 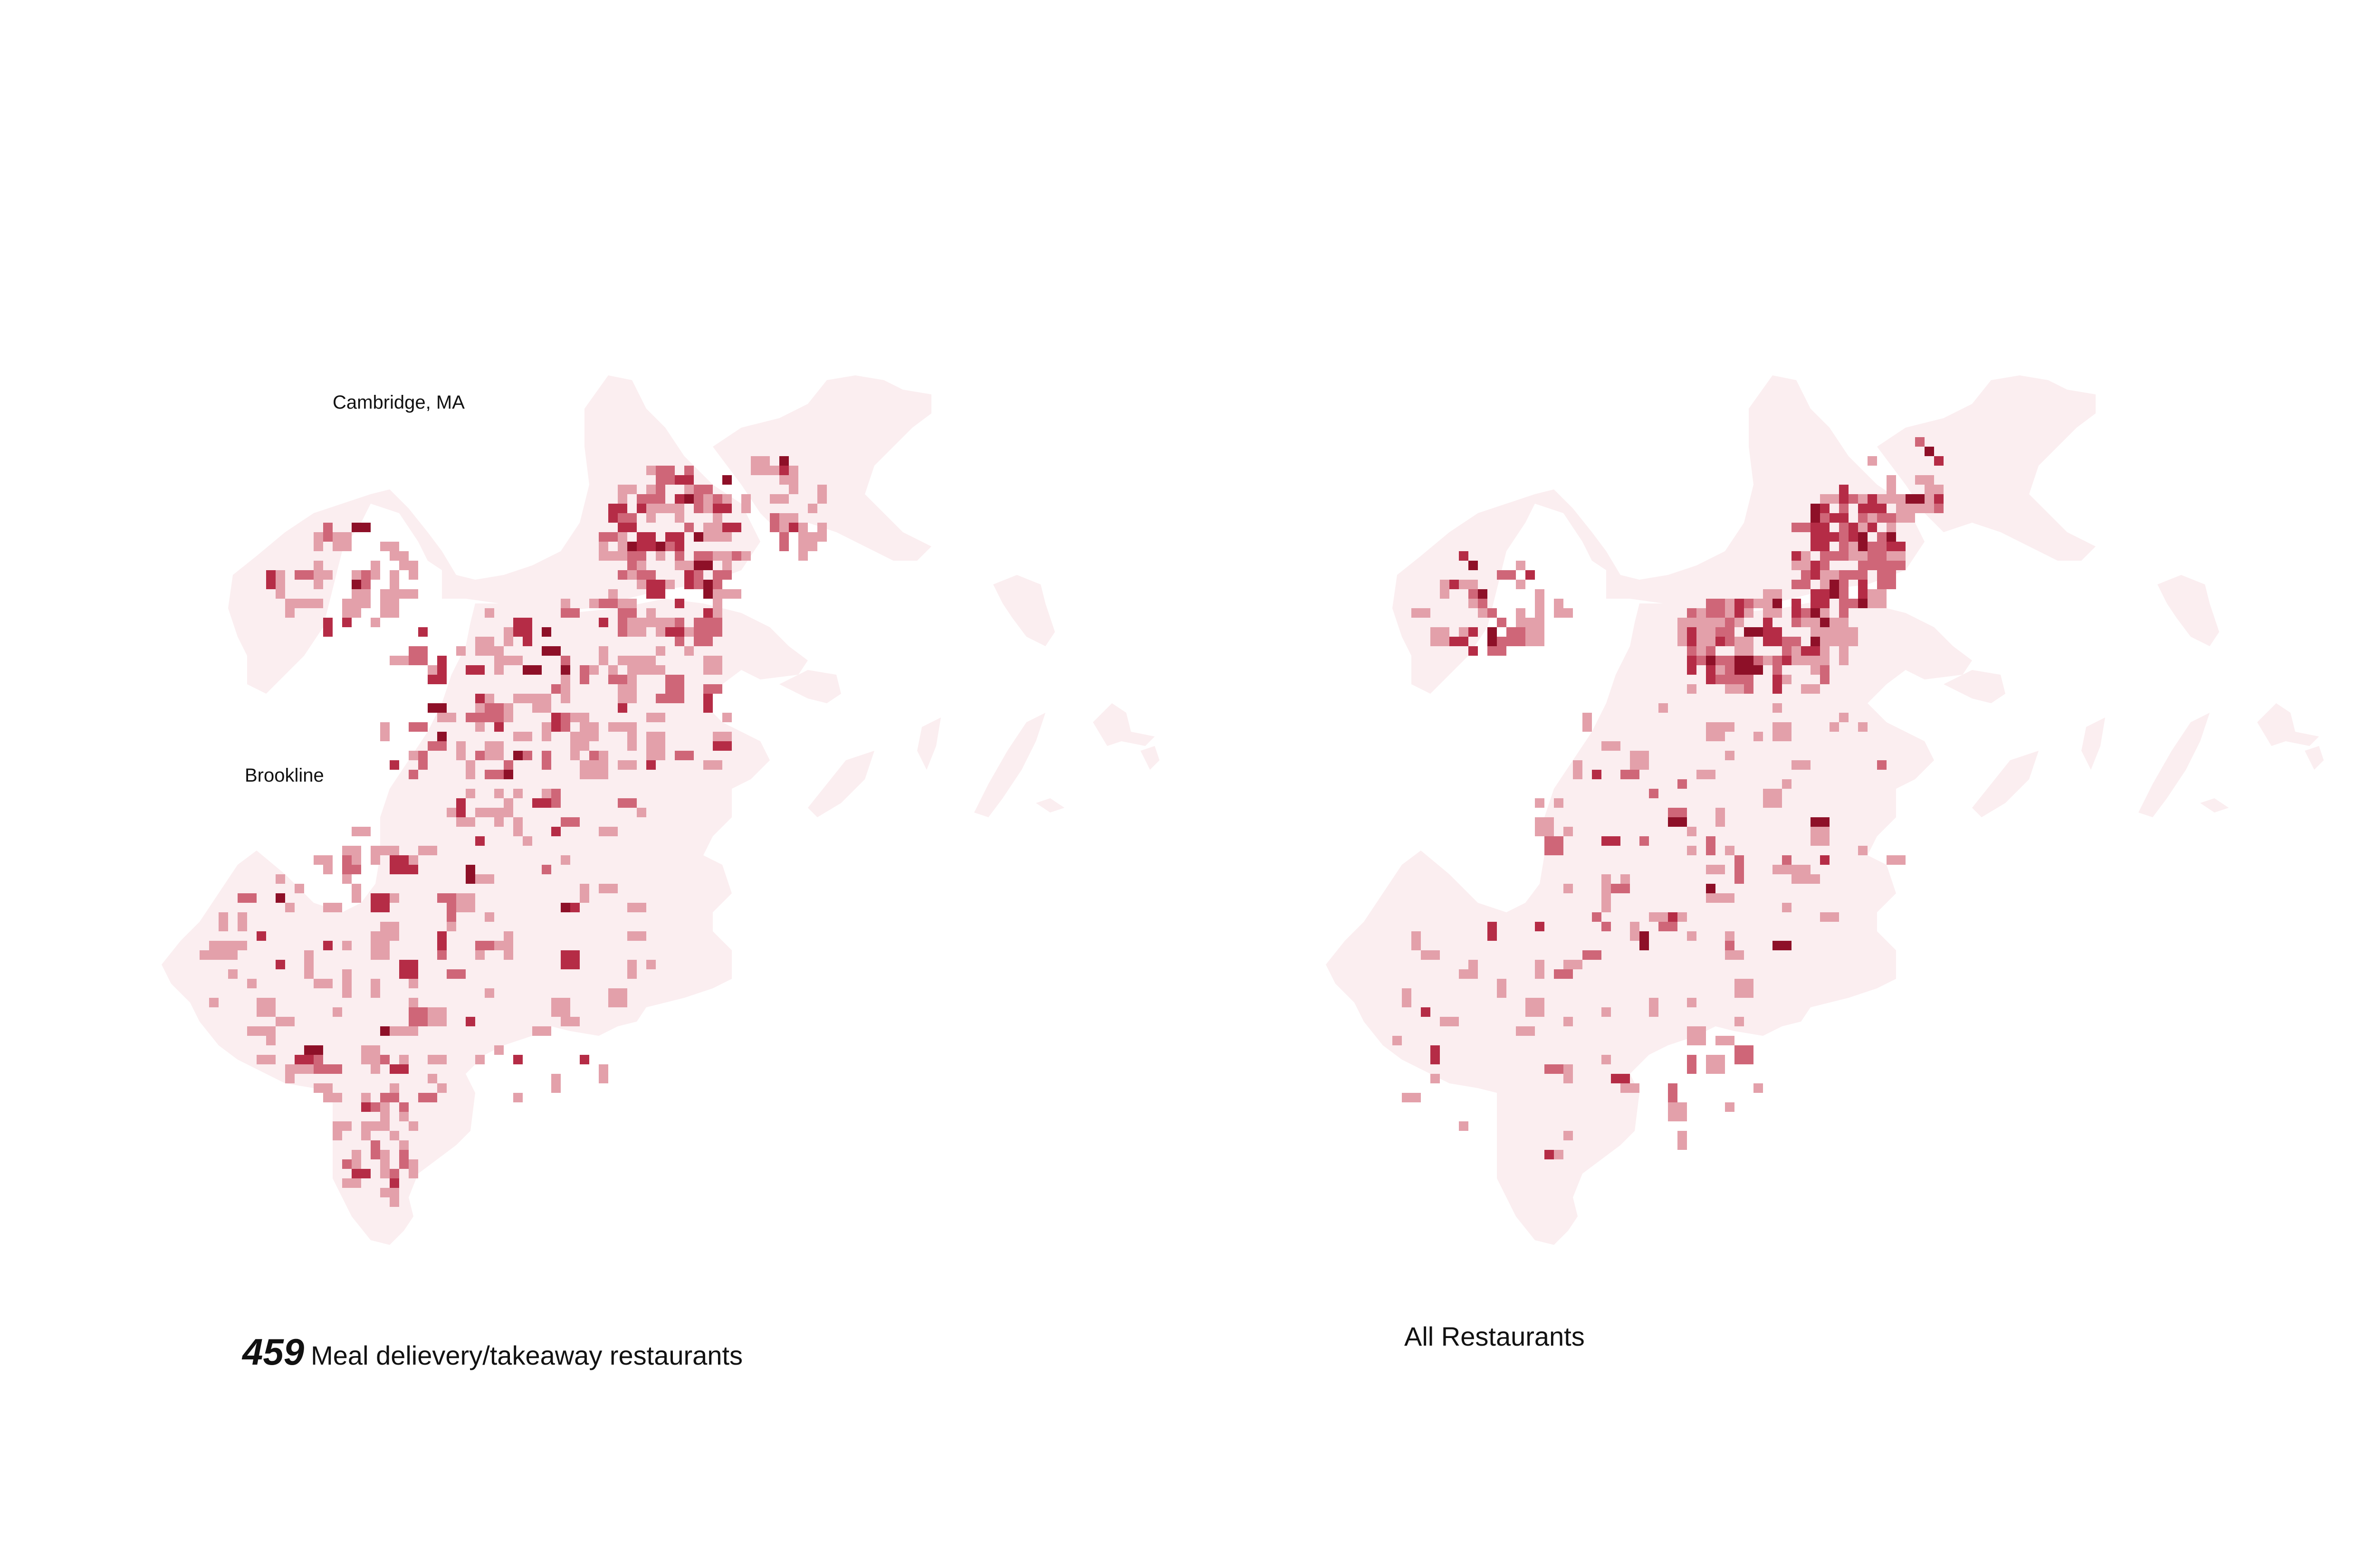 What do you see at coordinates (1668, 798) in the screenshot?
I see `density-cells-all` at bounding box center [1668, 798].